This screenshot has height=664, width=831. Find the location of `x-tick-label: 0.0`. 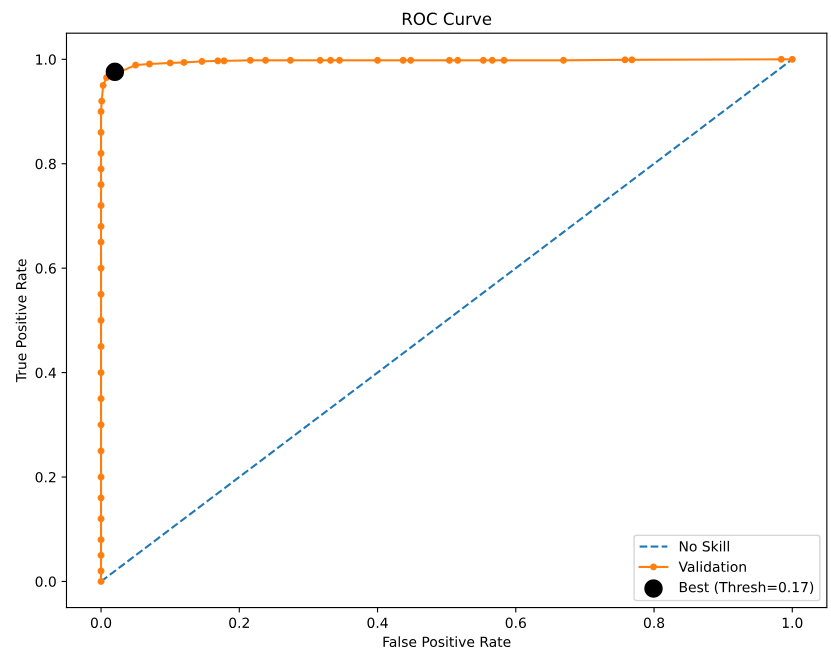

x-tick-label: 0.0 is located at coordinates (101, 623).